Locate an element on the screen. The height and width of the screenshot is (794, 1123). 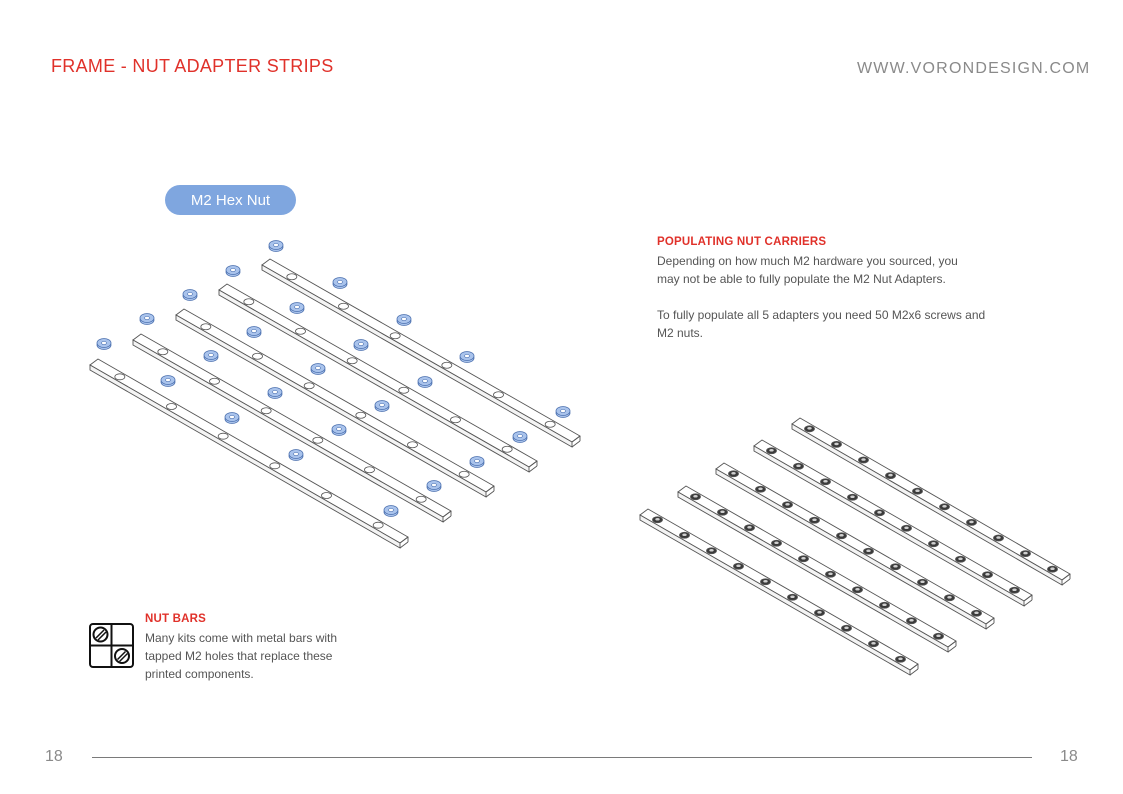
page-number-right: 18 is located at coordinates (1069, 756).